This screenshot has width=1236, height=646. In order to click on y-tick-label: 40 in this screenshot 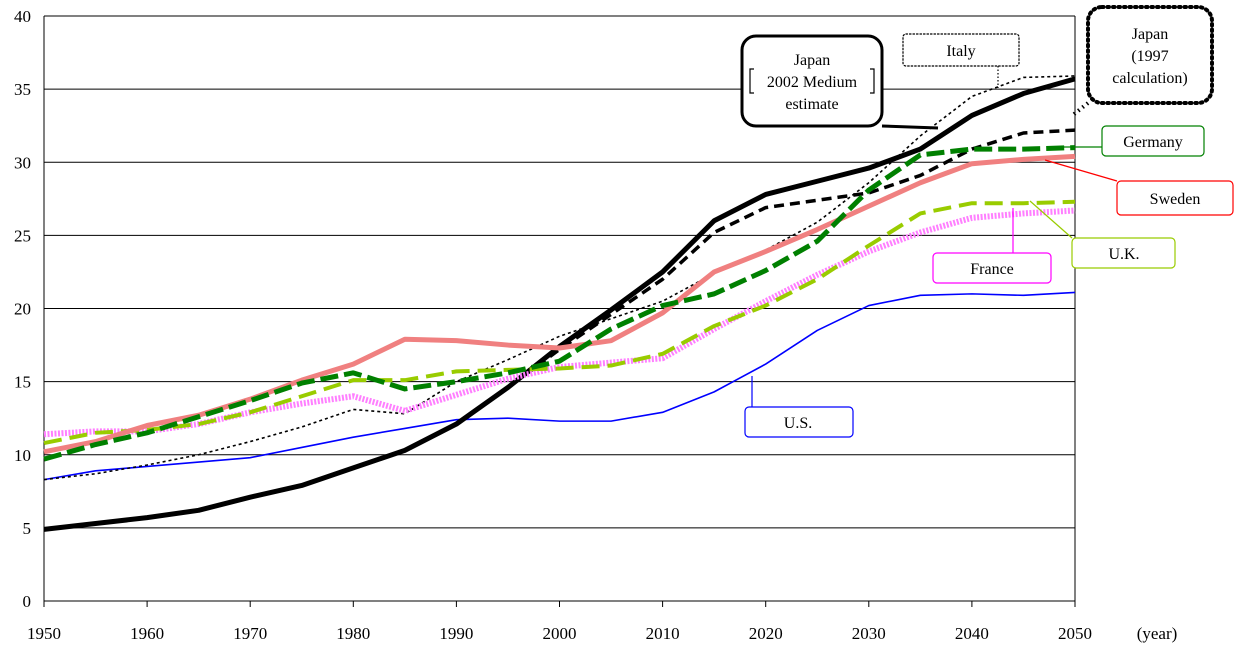, I will do `click(22, 16)`.